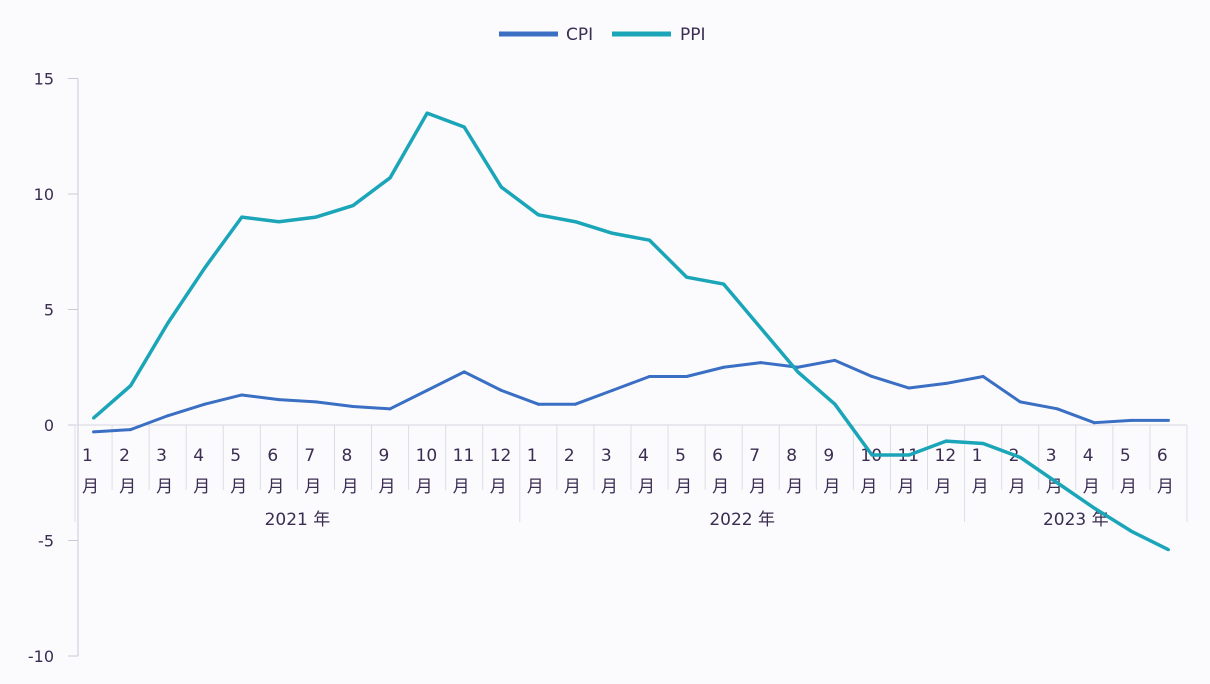 The height and width of the screenshot is (684, 1210). I want to click on x-year-label: 2021 年, so click(298, 520).